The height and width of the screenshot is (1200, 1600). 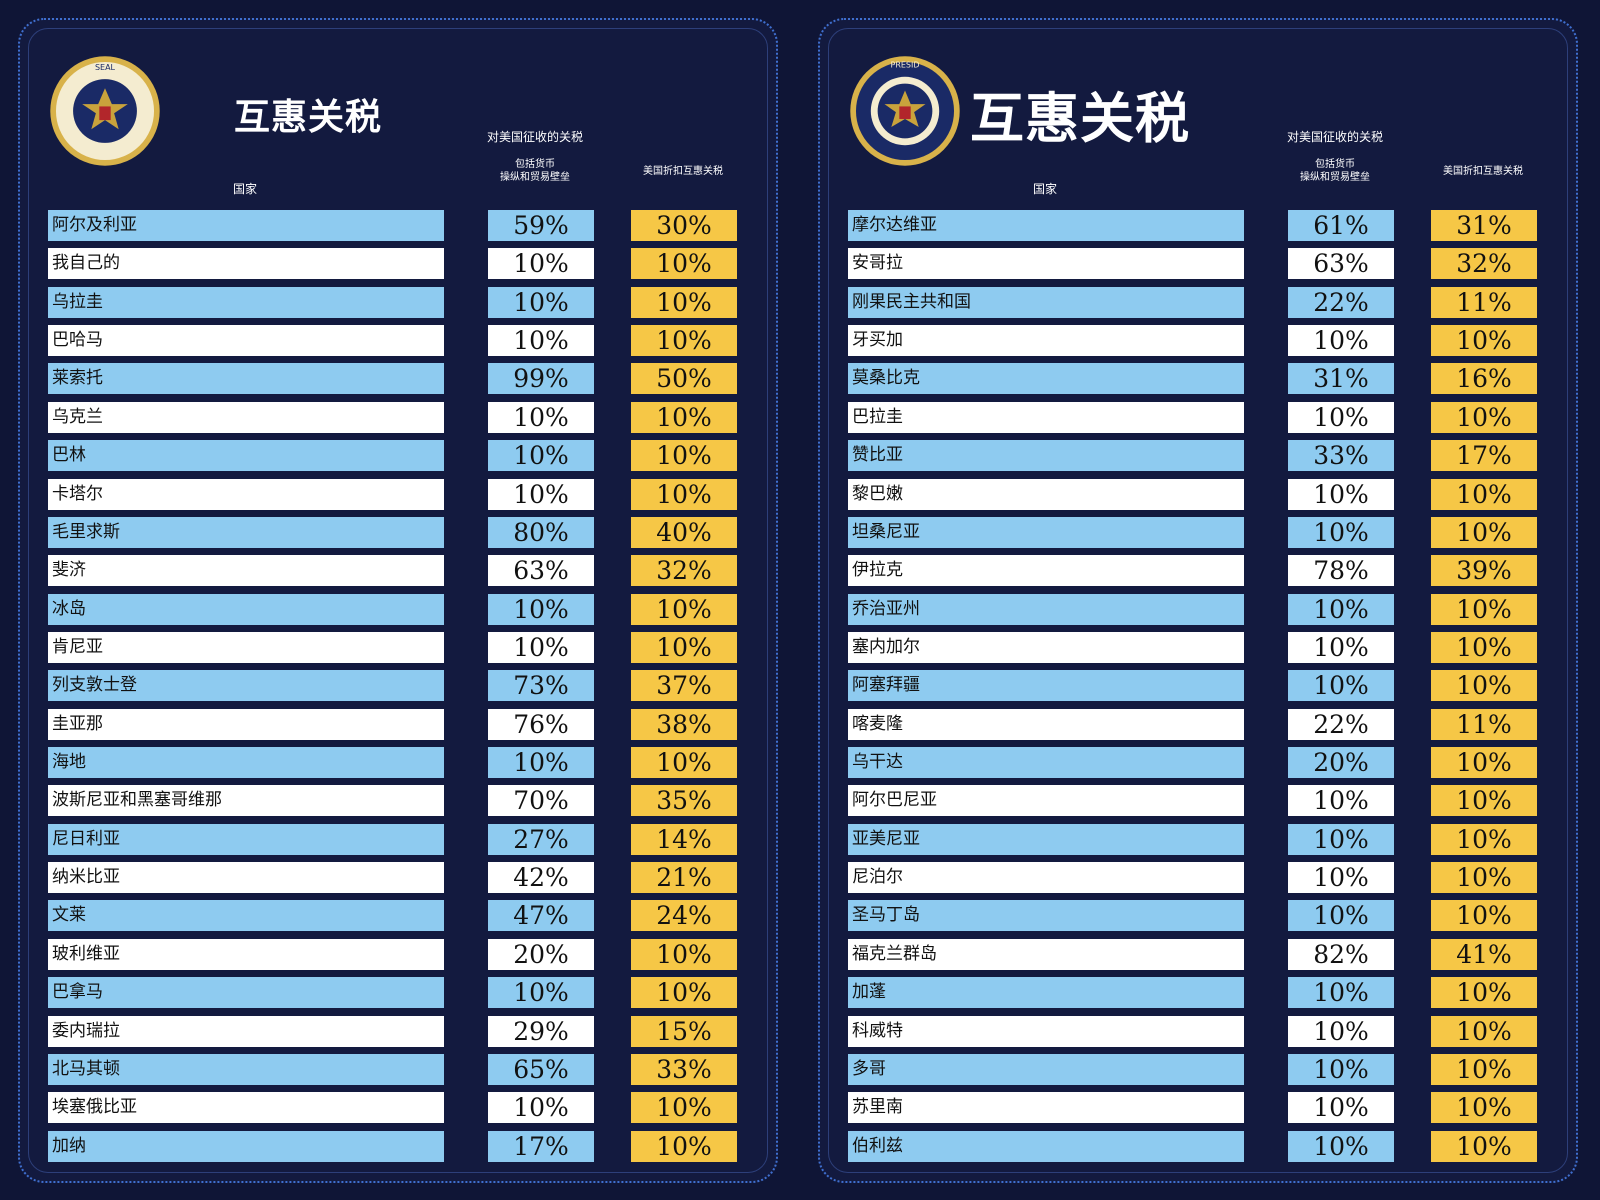 What do you see at coordinates (308, 117) in the screenshot?
I see `page-title: 互惠关税` at bounding box center [308, 117].